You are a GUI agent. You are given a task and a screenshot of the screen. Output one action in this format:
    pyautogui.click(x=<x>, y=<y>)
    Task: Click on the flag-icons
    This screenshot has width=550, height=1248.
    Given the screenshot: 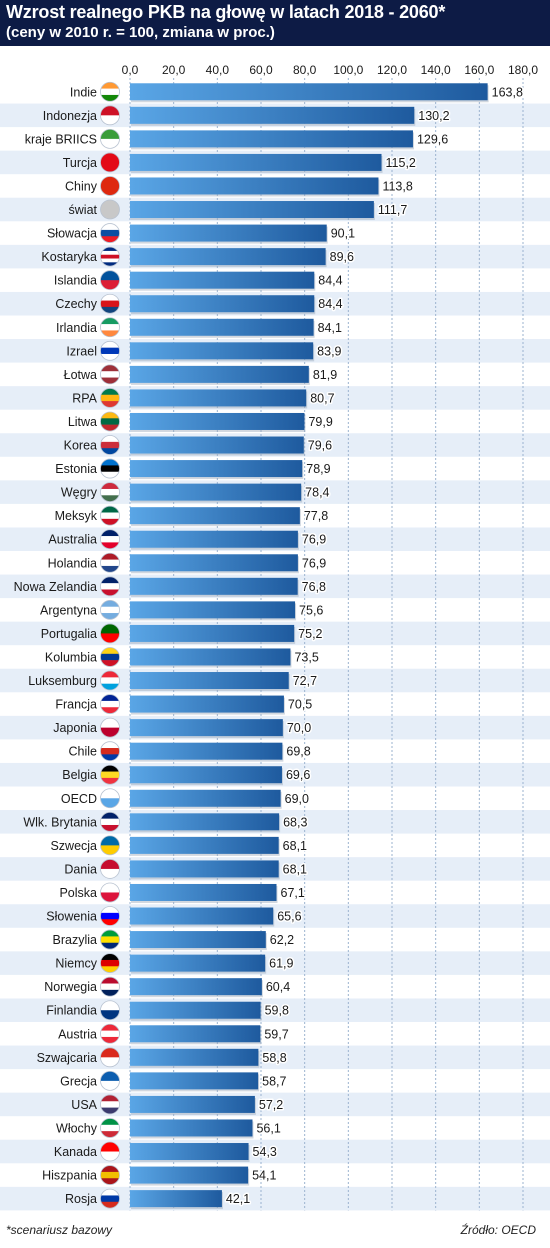 What is the action you would take?
    pyautogui.click(x=110, y=645)
    